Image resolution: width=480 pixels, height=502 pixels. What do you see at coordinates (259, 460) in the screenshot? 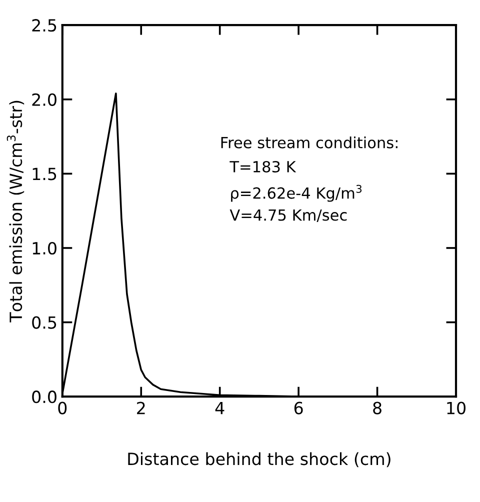
I see `x-axis-title: Distance behind the shock (cm)` at bounding box center [259, 460].